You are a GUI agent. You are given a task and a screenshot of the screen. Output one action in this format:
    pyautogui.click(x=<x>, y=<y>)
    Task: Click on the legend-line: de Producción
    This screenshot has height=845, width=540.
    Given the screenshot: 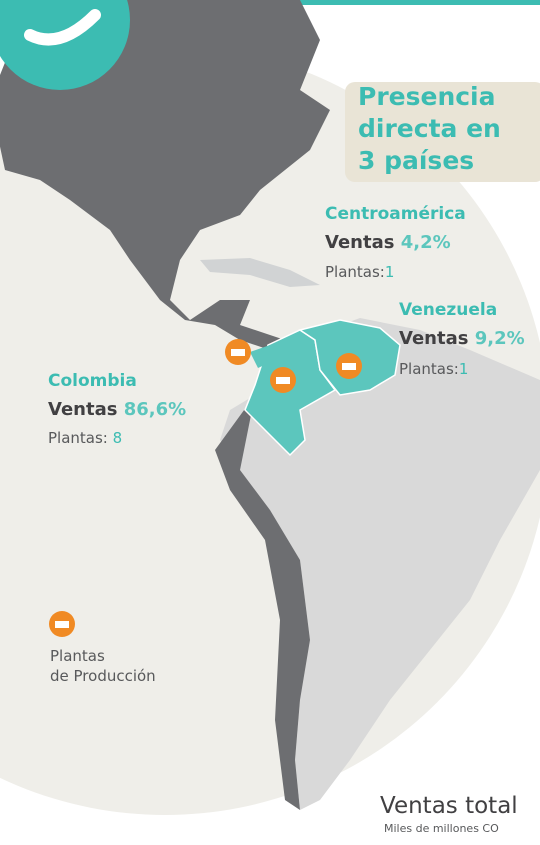 What is the action you would take?
    pyautogui.click(x=103, y=676)
    